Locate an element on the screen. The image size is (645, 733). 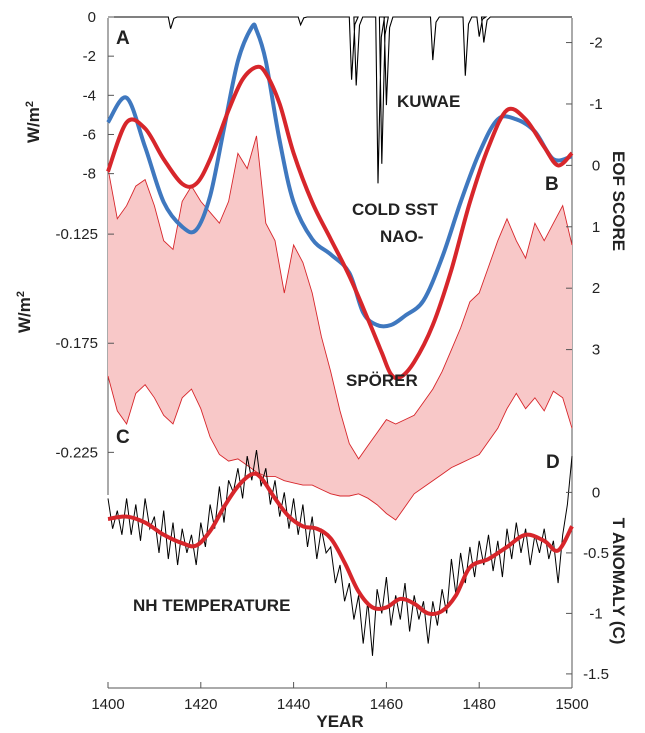
annotation-nao: NAO- is located at coordinates (401, 236).